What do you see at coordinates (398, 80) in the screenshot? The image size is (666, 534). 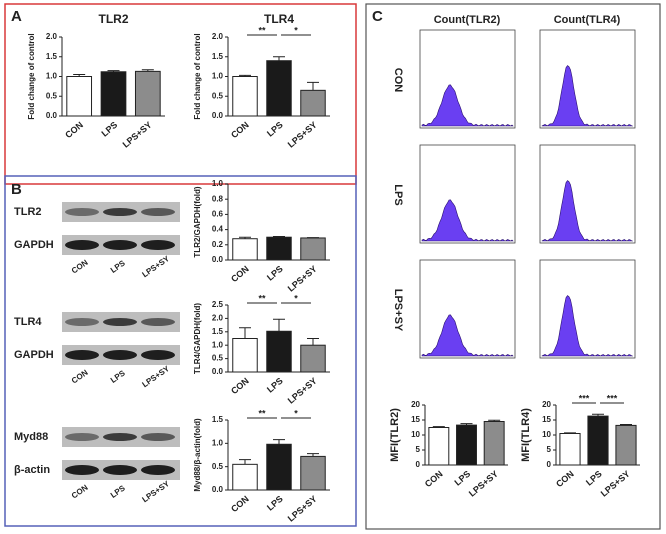 I see `flow-row-label: CON` at bounding box center [398, 80].